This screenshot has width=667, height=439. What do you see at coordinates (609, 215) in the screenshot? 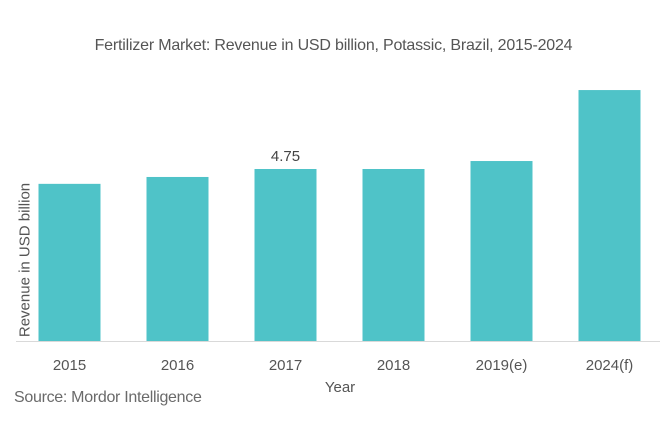
I see `bar-2024(f)` at bounding box center [609, 215].